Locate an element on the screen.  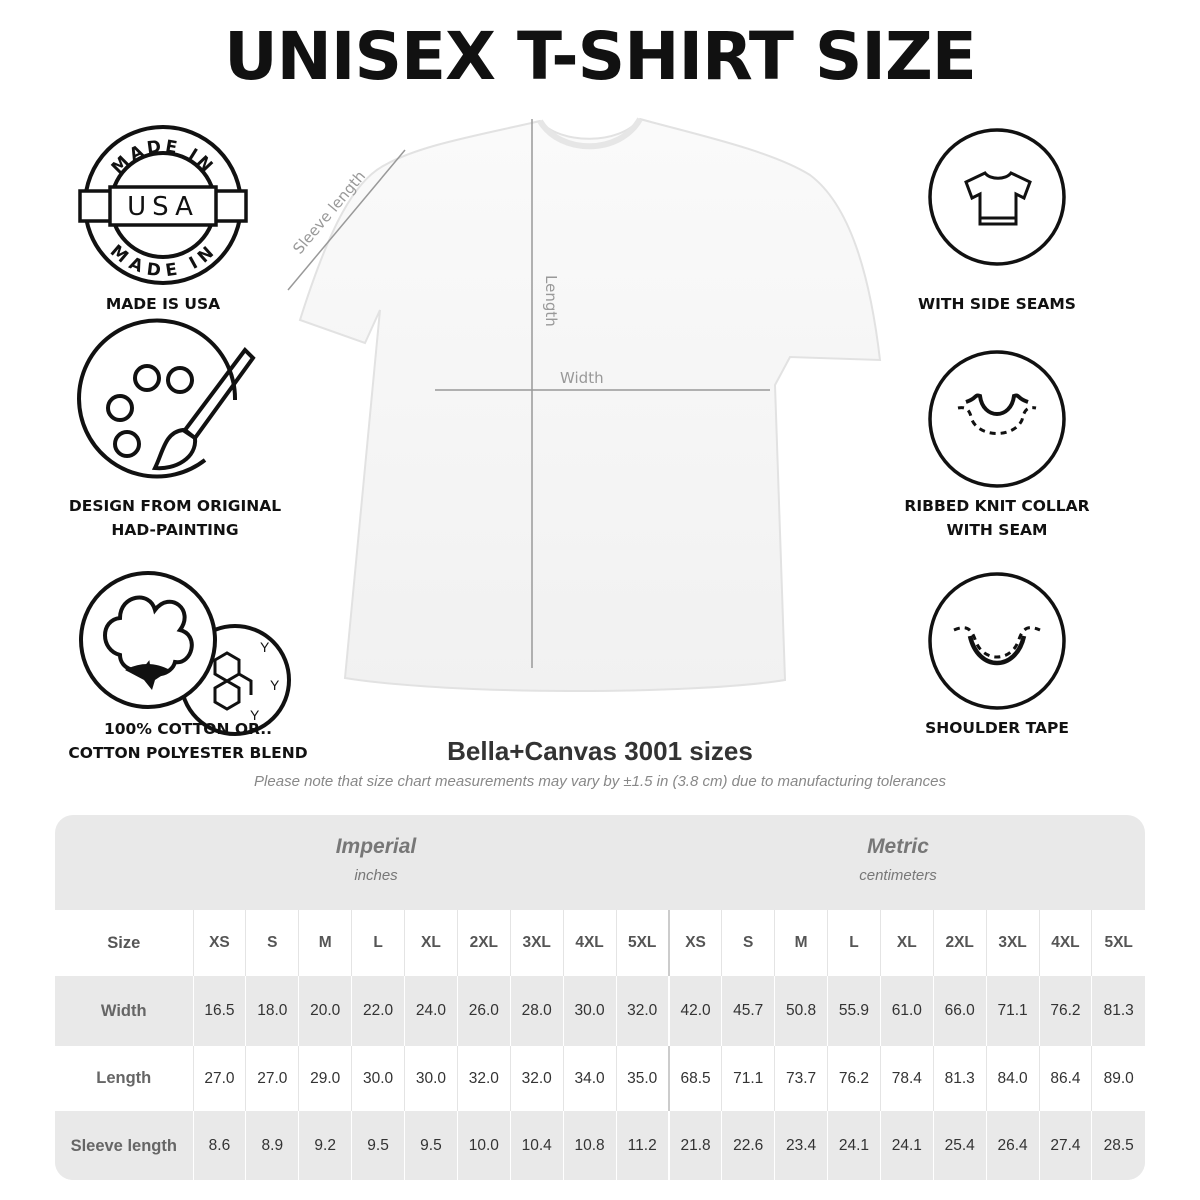
label-line: DESIGN FROM ORIGINAL is located at coordinates (175, 506).